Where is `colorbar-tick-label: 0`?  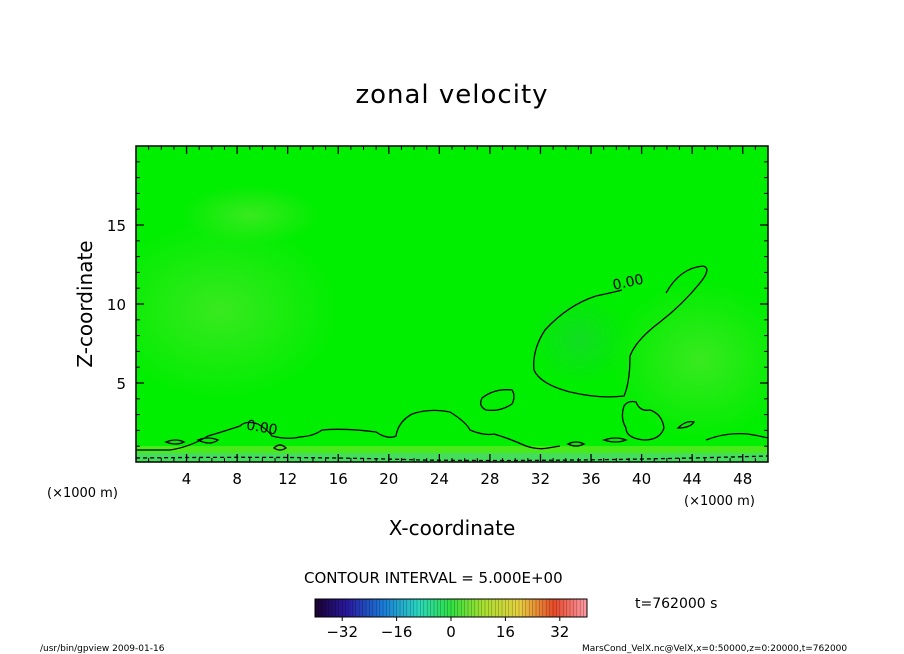
colorbar-tick-label: 0 is located at coordinates (451, 632).